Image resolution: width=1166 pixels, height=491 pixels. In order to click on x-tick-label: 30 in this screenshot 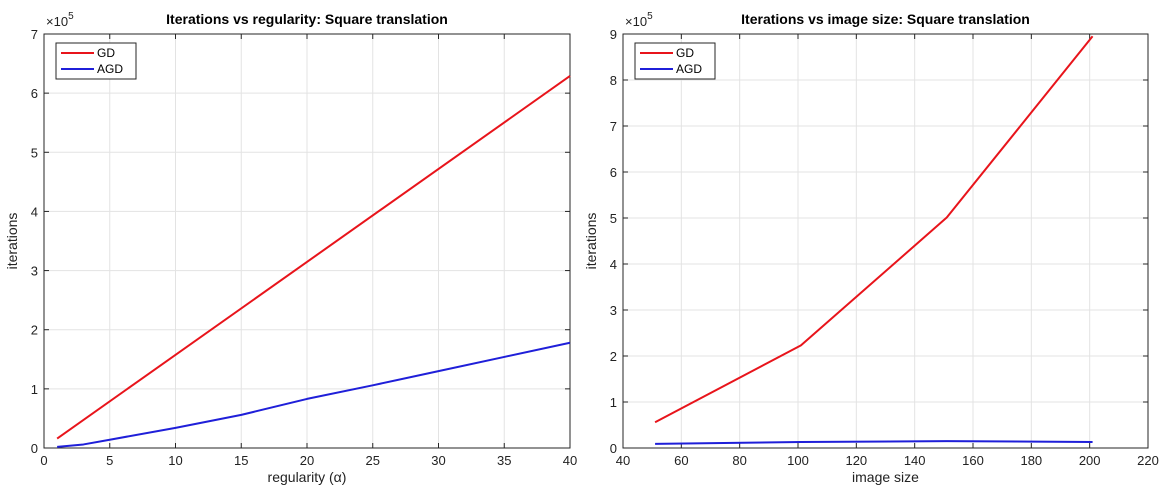, I will do `click(438, 460)`.